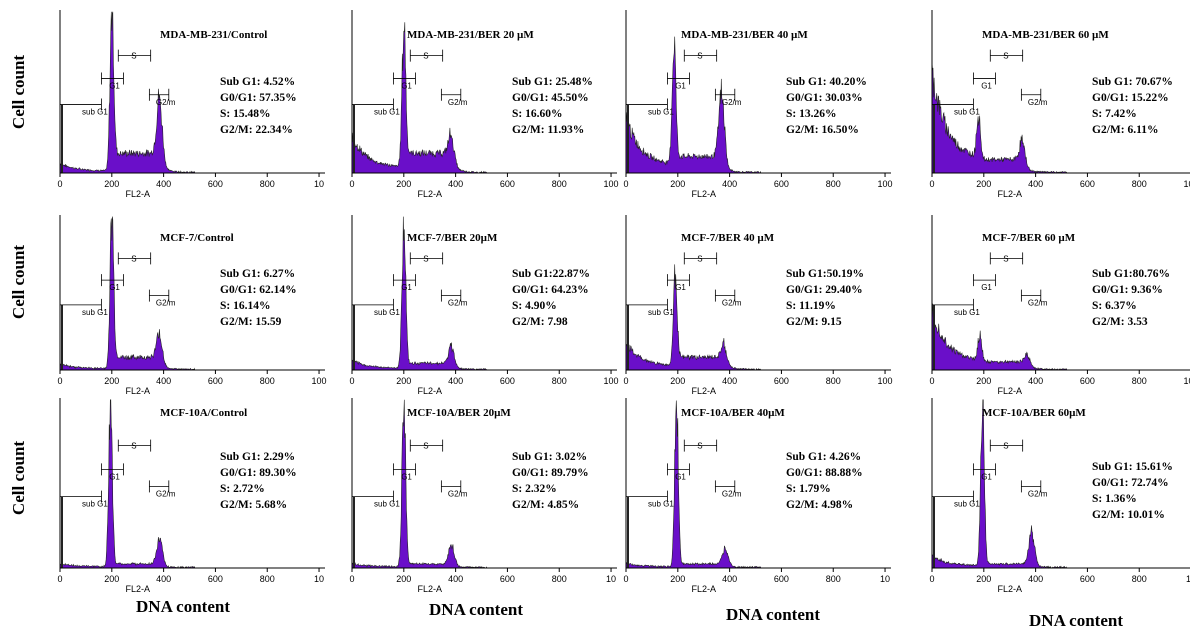 The image size is (1190, 635). I want to click on panel-title: MDA-MB-231/Control, so click(213, 35).